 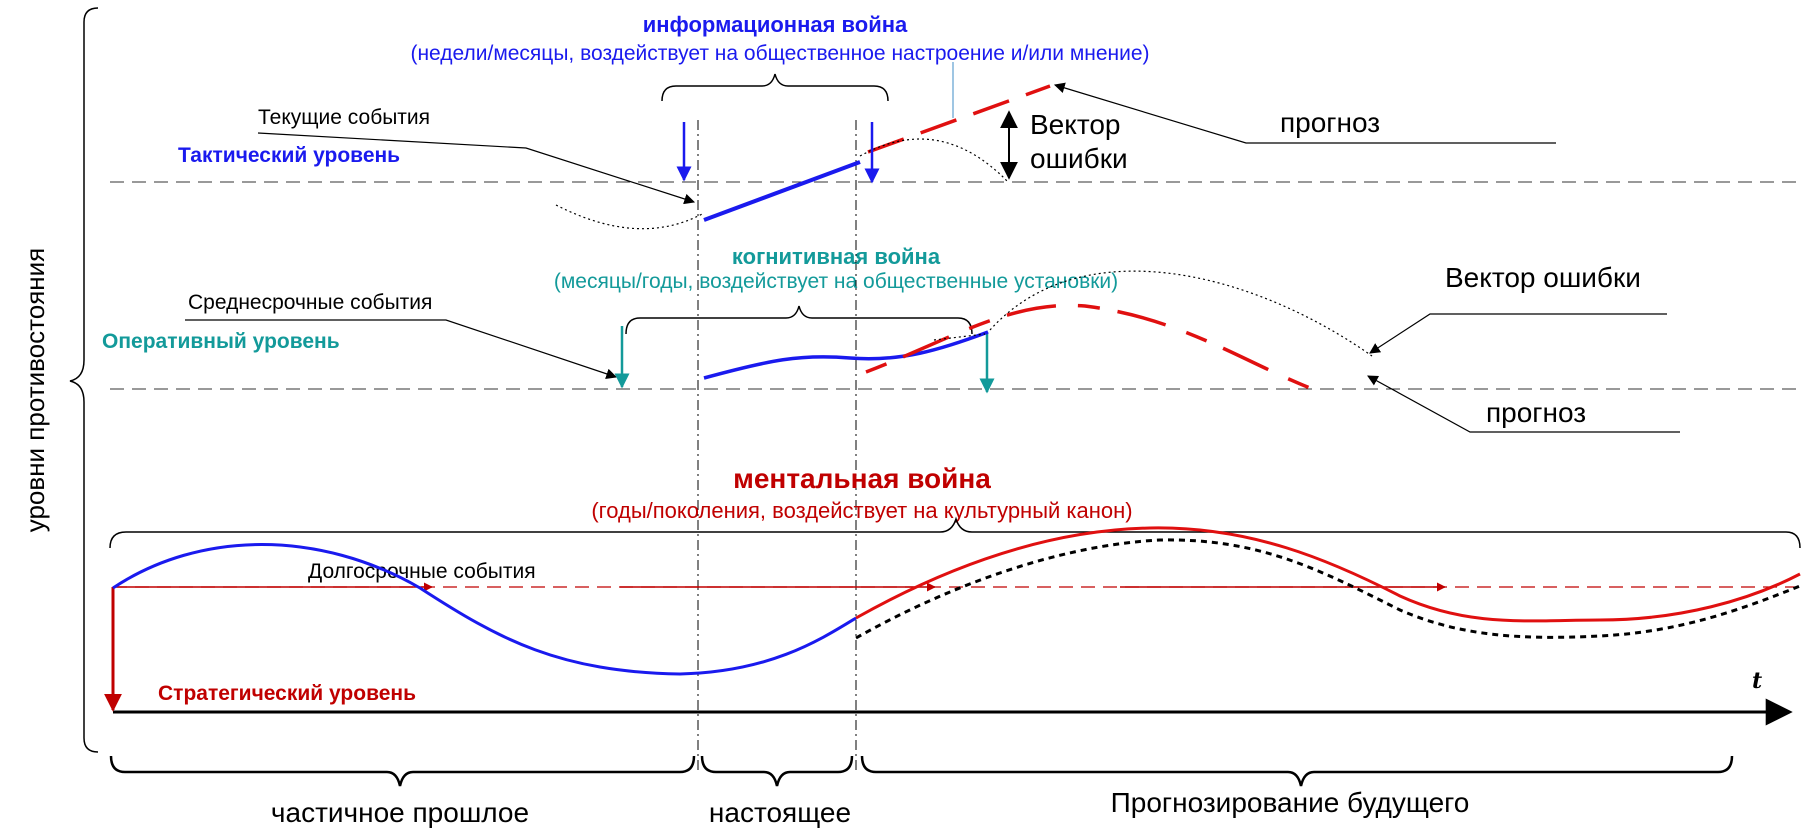 What do you see at coordinates (484, 609) in the screenshot?
I see `strategic-past-wave` at bounding box center [484, 609].